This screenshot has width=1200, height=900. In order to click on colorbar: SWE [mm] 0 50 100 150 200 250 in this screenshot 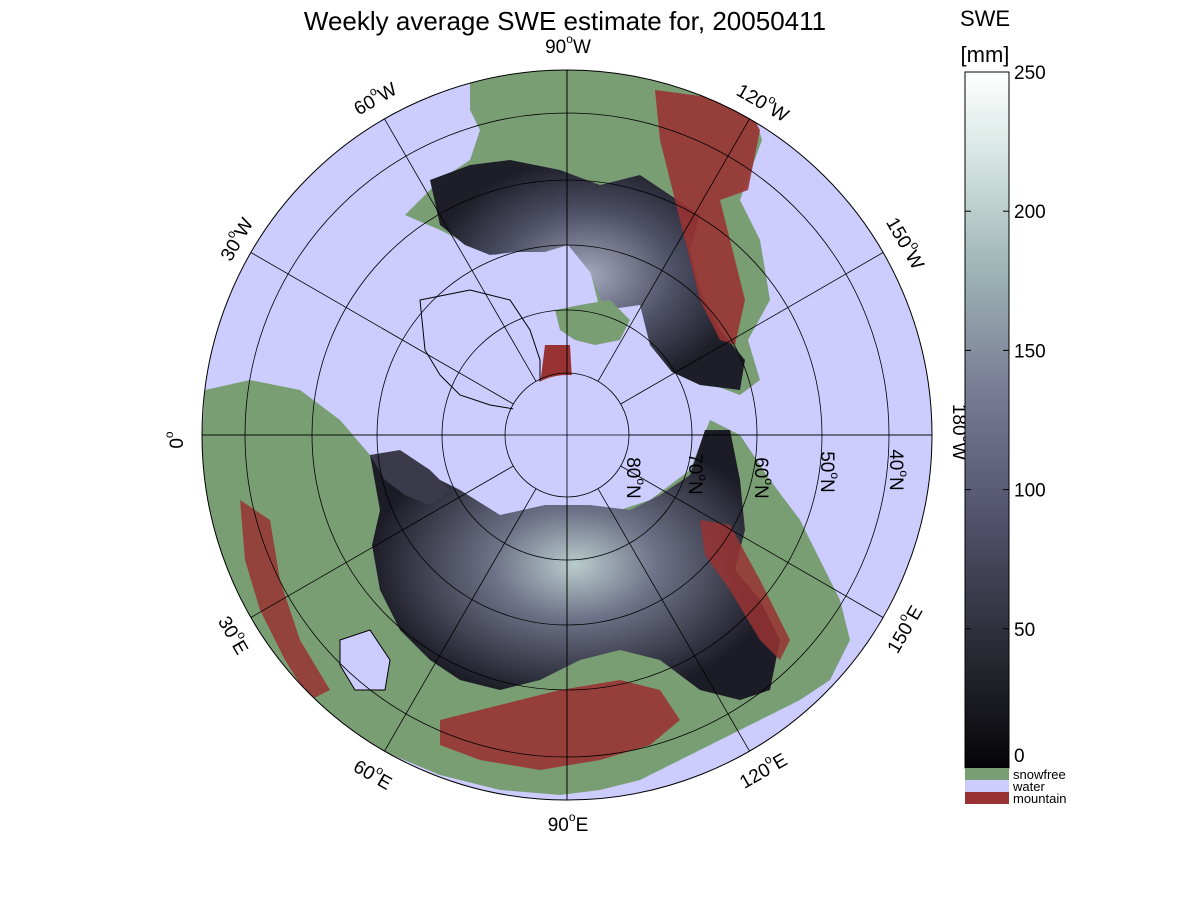, I will do `click(1003, 387)`.